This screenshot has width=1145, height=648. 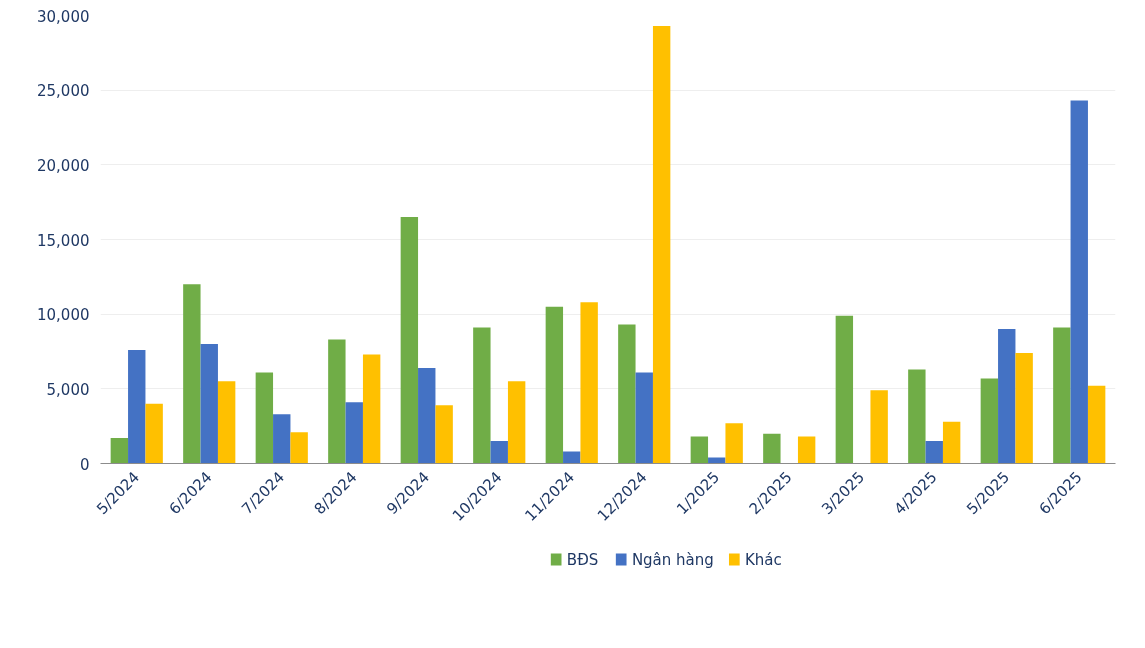 What do you see at coordinates (582, 559) in the screenshot?
I see `legend-label: BĐS` at bounding box center [582, 559].